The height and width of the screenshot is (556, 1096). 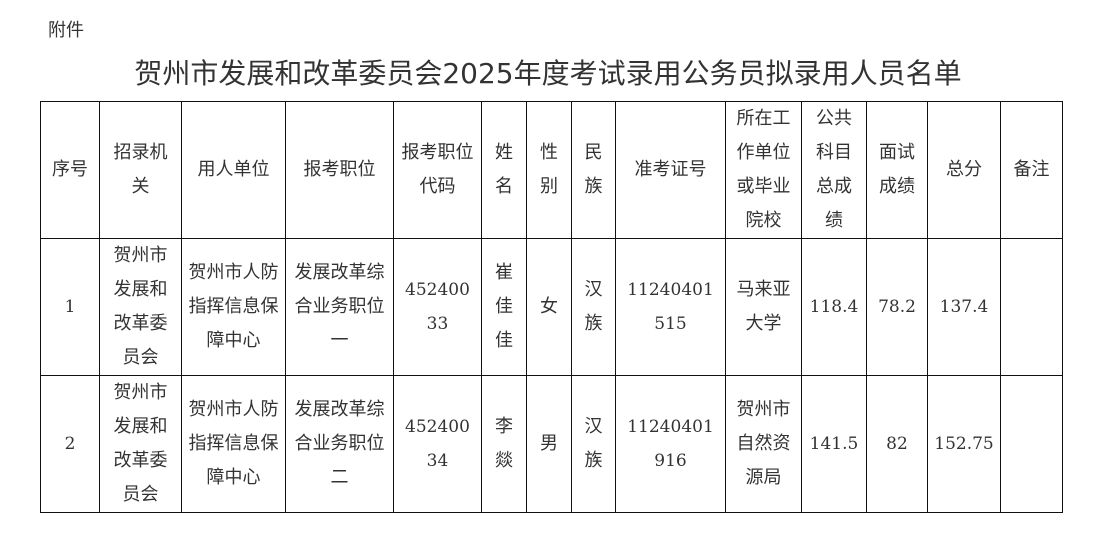 What do you see at coordinates (964, 170) in the screenshot?
I see `header-total-score: 总分` at bounding box center [964, 170].